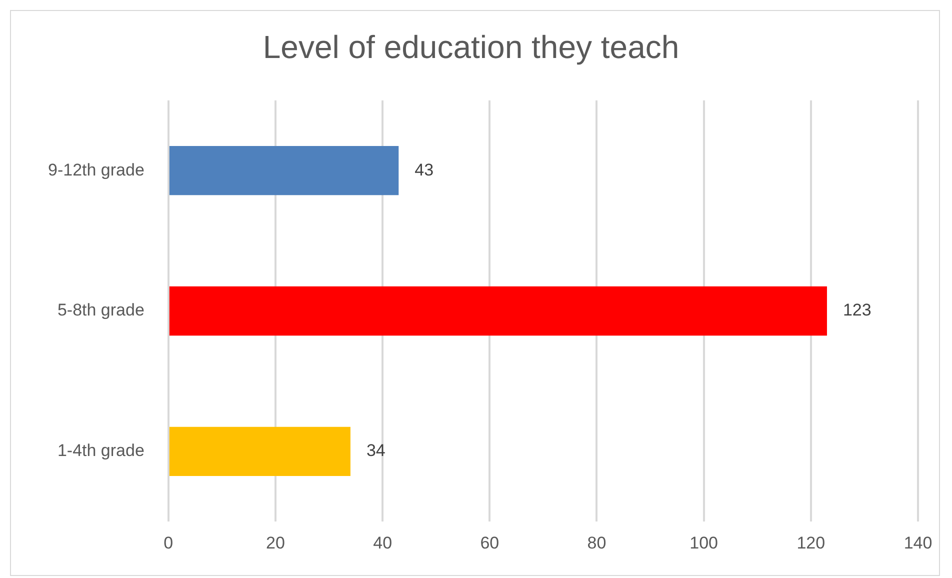 This screenshot has width=952, height=578. What do you see at coordinates (96, 170) in the screenshot?
I see `y-tick-label: 9-12th grade` at bounding box center [96, 170].